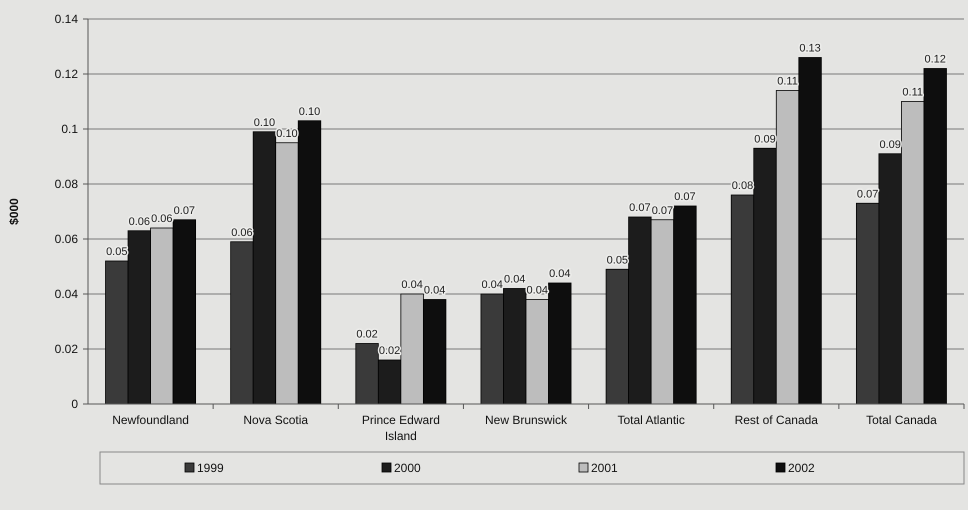 The width and height of the screenshot is (968, 510). Describe the element at coordinates (935, 60) in the screenshot. I see `data-label: 0.12` at that location.